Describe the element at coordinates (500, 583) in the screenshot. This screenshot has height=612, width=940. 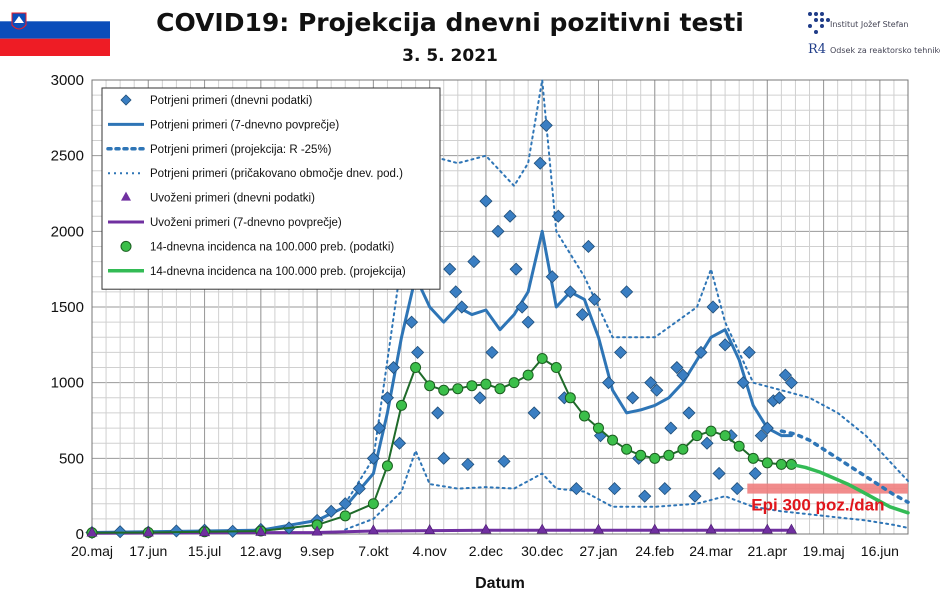
I see `x-axis-label: Datum` at that location.